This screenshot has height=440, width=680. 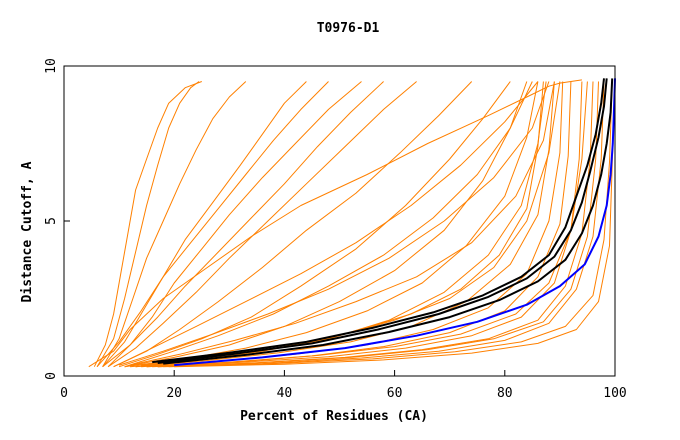 I want to click on x-axis-label: Percent of Residues (CA), so click(x=334, y=416).